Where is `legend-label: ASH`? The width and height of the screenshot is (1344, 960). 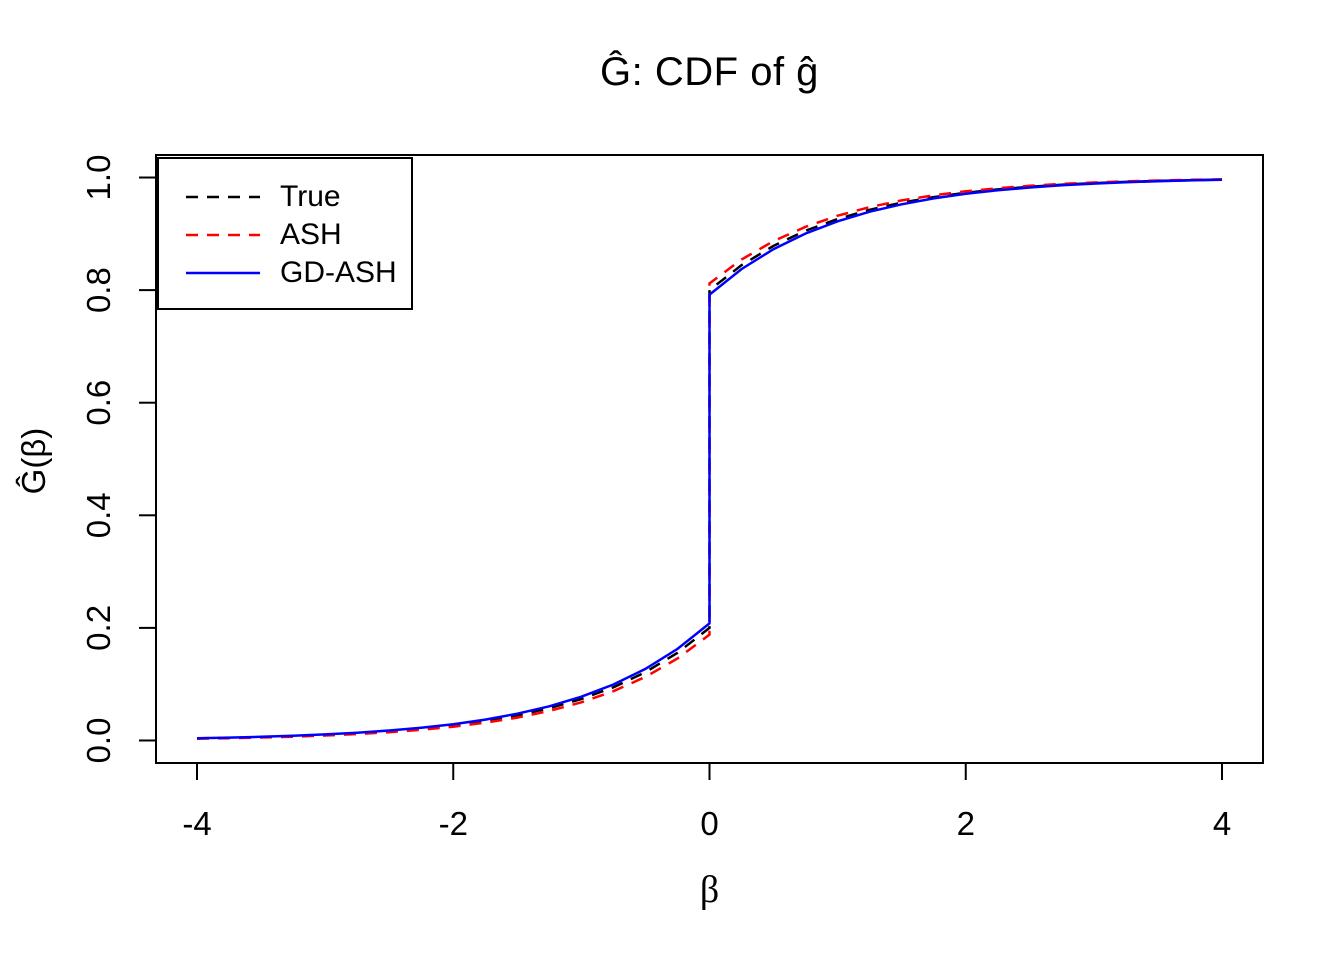
legend-label: ASH is located at coordinates (311, 234).